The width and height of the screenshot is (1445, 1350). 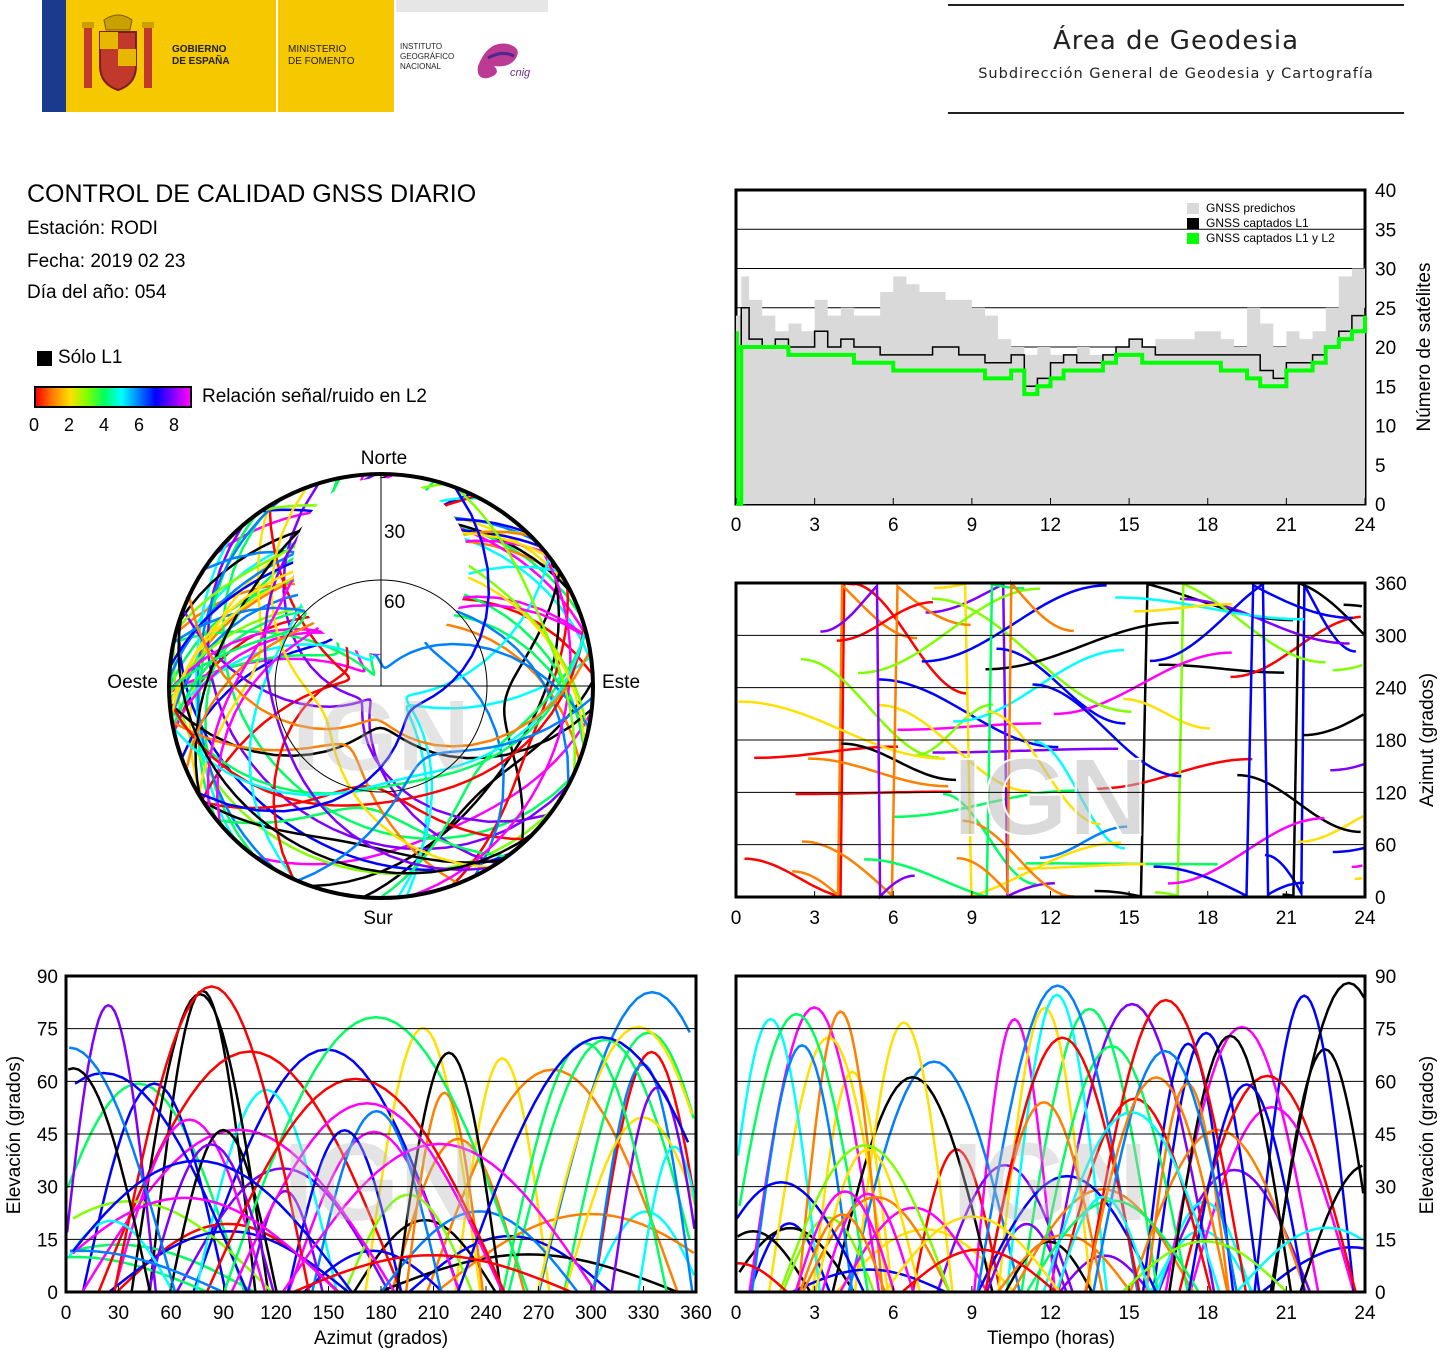 What do you see at coordinates (276, 1313) in the screenshot?
I see `x-tick-label: 120` at bounding box center [276, 1313].